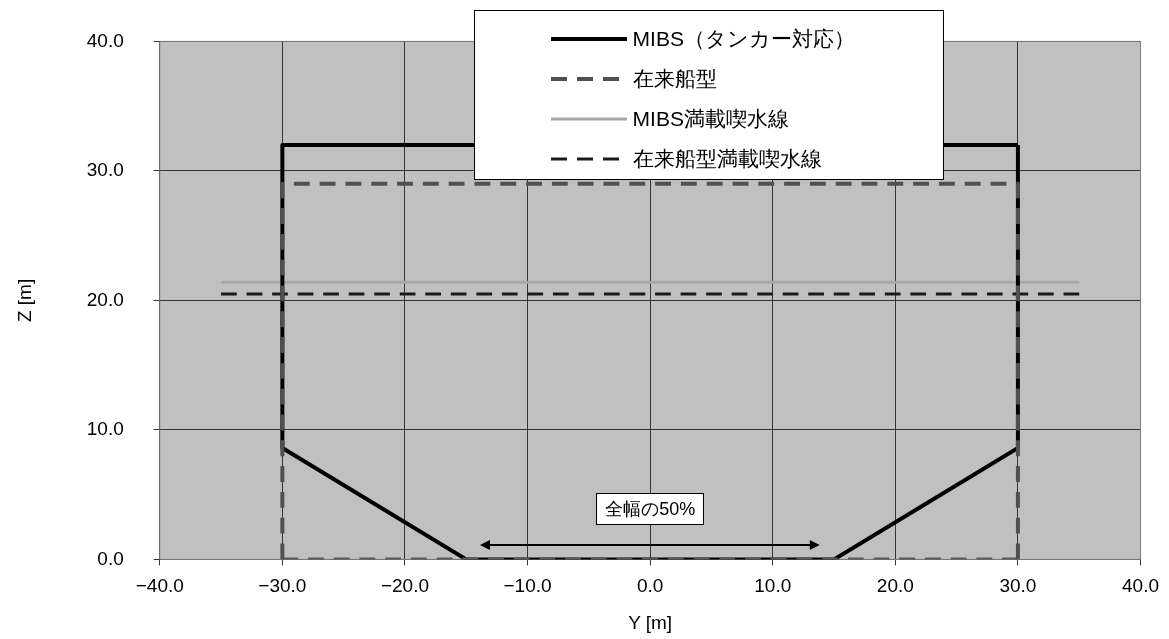 This screenshot has height=639, width=1169. Describe the element at coordinates (650, 586) in the screenshot. I see `x-tick-label: 0.0` at that location.